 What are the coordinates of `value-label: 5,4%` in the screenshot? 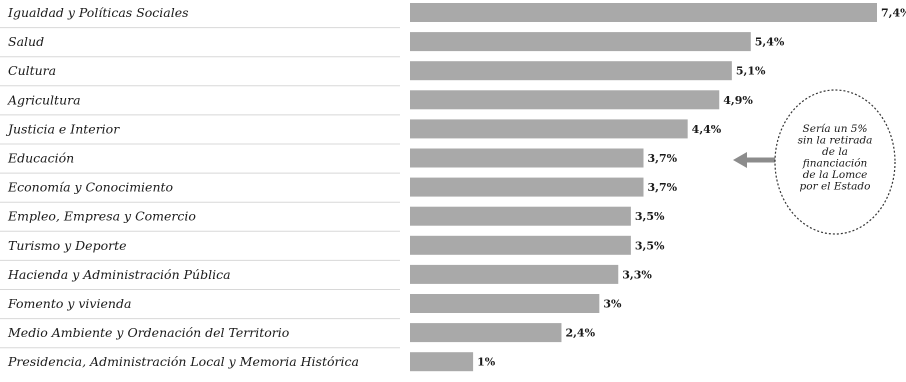 It's located at (770, 42).